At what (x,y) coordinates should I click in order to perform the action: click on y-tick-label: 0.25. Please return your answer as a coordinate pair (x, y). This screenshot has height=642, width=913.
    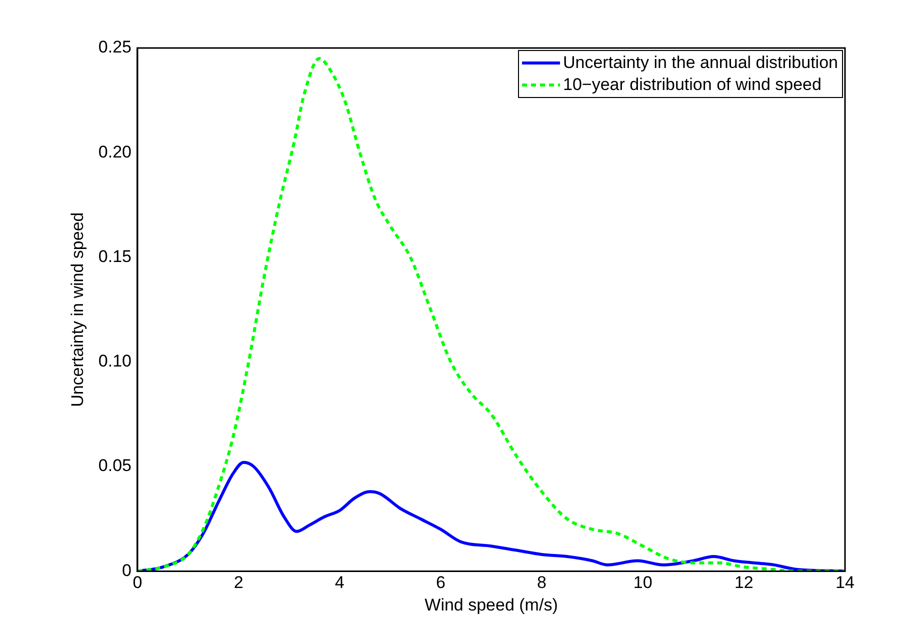
    Looking at the image, I should click on (115, 47).